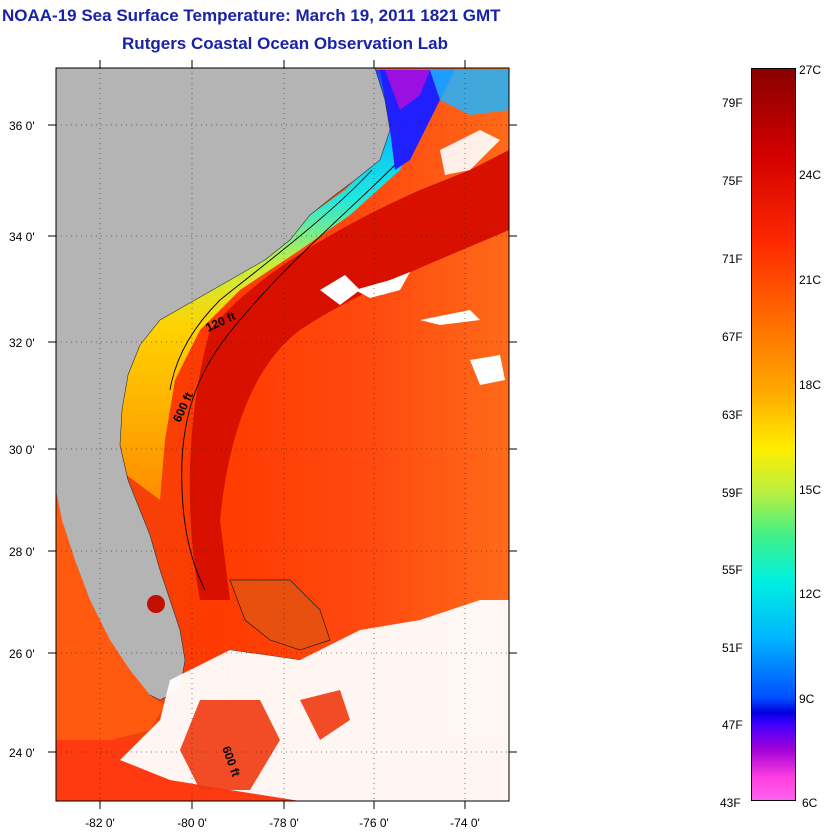 Image resolution: width=825 pixels, height=832 pixels. Describe the element at coordinates (22, 450) in the screenshot. I see `lat-label: 30 0'` at that location.